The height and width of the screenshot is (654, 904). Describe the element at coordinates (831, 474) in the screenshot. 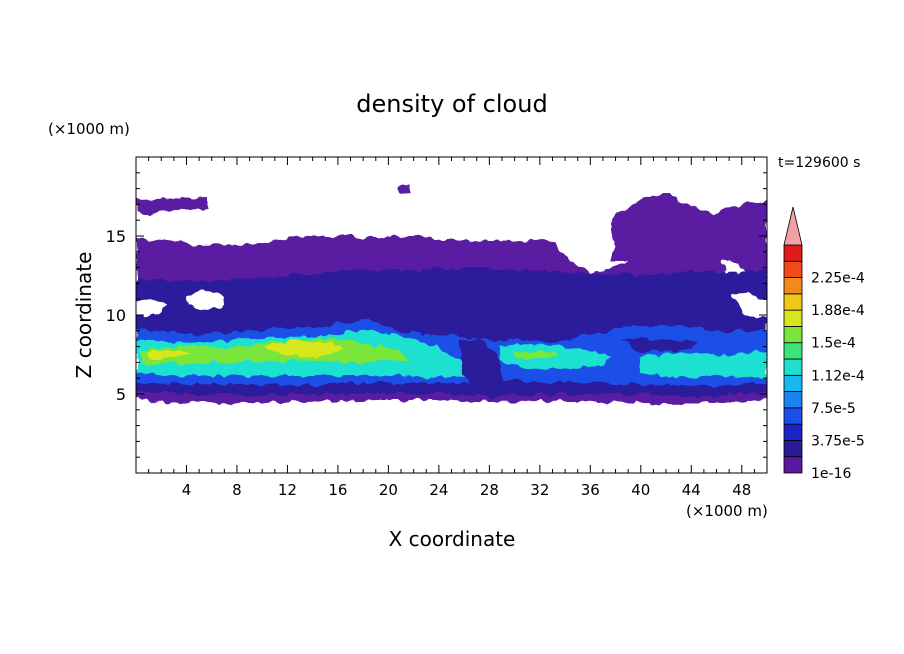

I see `colorbar-label: 1e-16` at that location.